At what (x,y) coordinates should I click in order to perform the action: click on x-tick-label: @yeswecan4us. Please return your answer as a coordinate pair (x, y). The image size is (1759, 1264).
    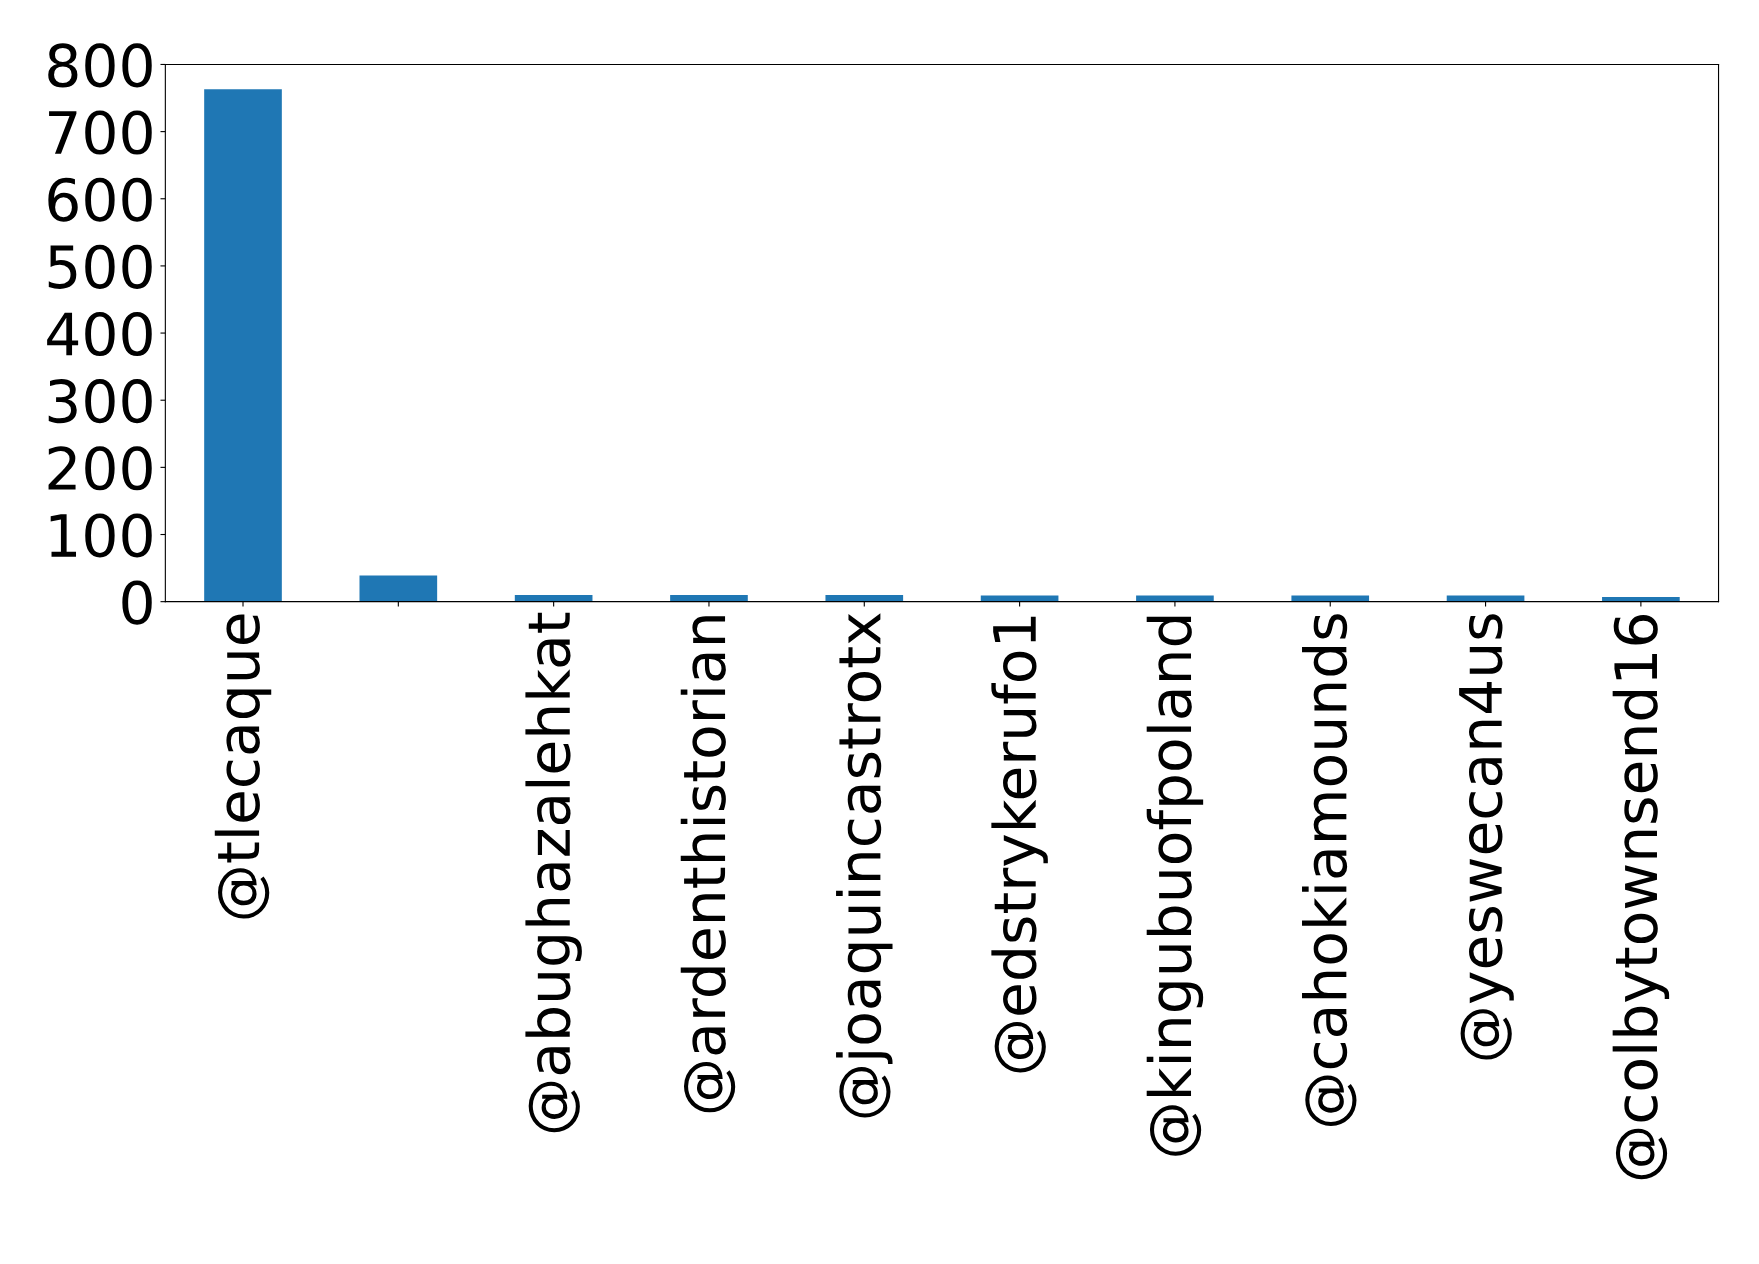
    Looking at the image, I should click on (1486, 837).